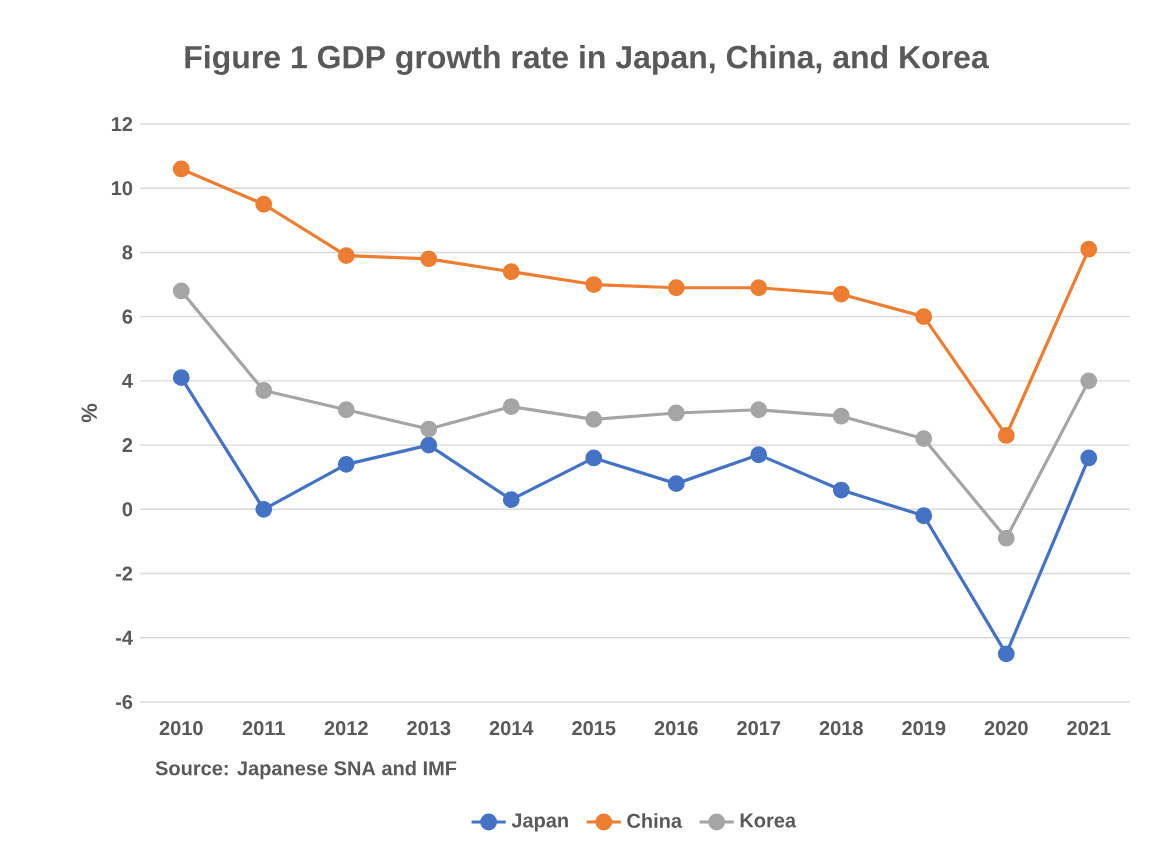 The width and height of the screenshot is (1161, 854). What do you see at coordinates (181, 728) in the screenshot?
I see `x-tick-label: 2010` at bounding box center [181, 728].